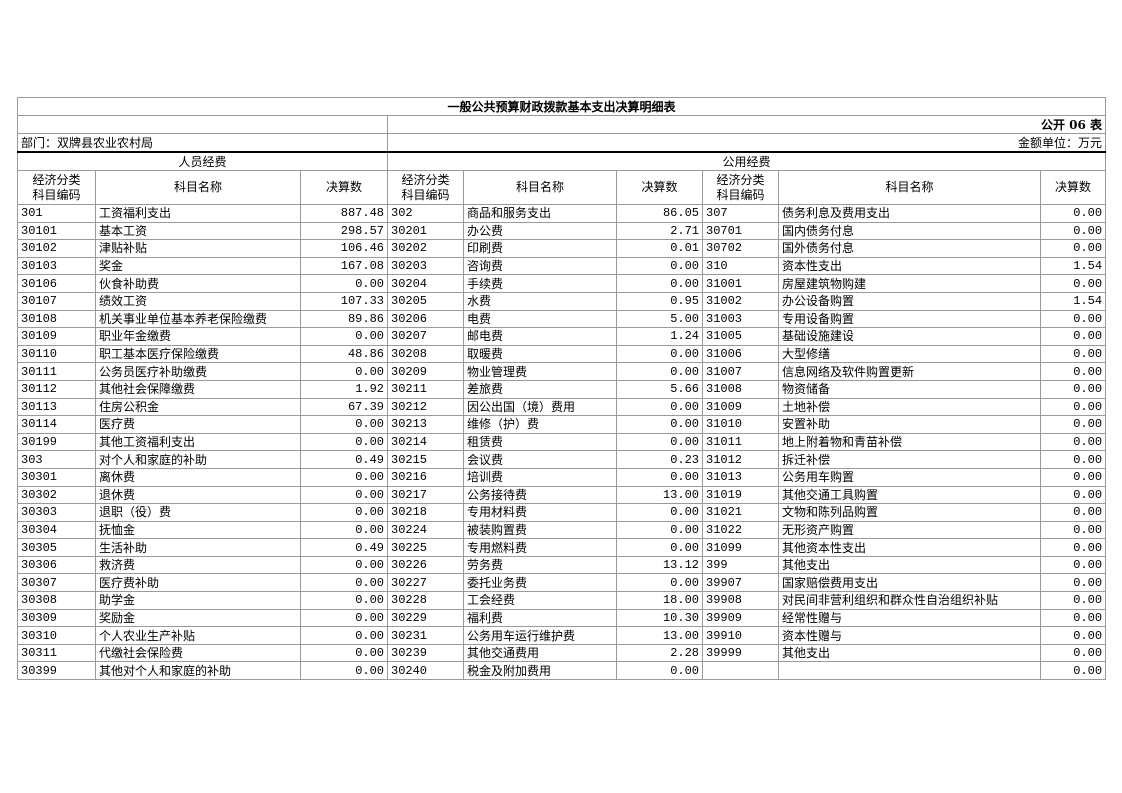 The width and height of the screenshot is (1122, 793). I want to click on table-row: 30309 奖励金 0.00 30229 福利费 10.30 39909 经常性赠与 0.00, so click(562, 618).